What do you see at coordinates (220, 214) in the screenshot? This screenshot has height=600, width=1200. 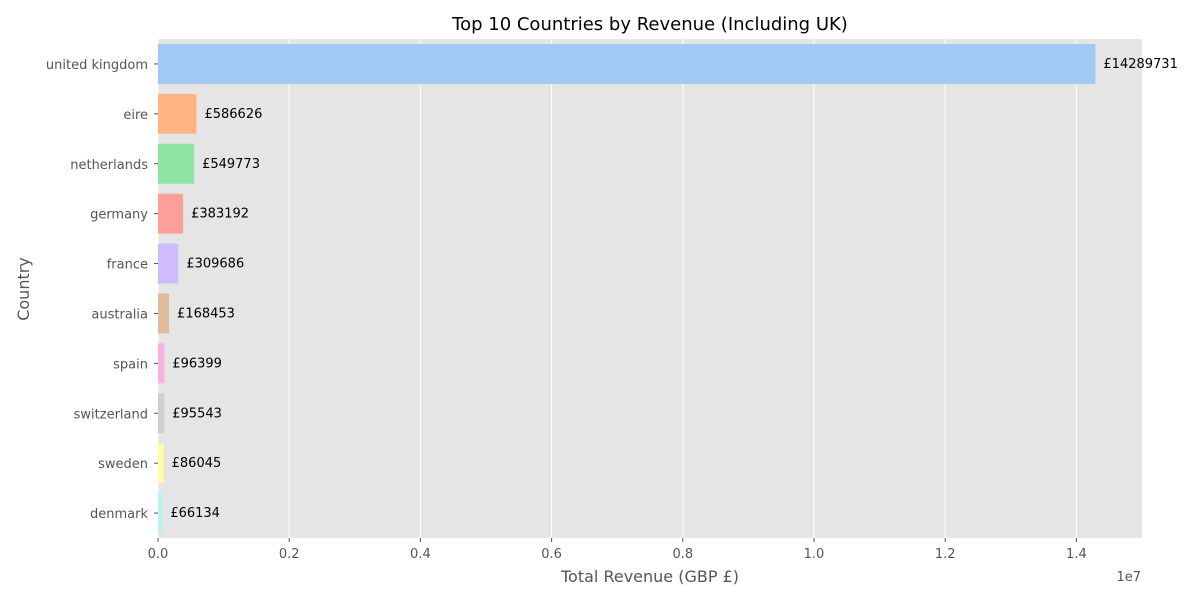 I see `data-label: £383192` at bounding box center [220, 214].